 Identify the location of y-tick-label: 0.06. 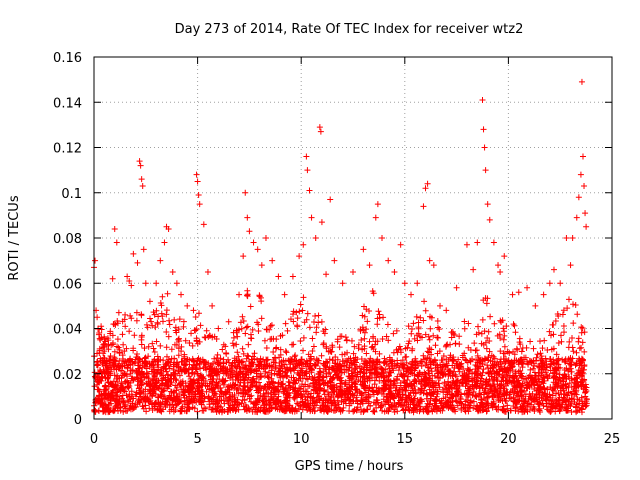
(67, 284).